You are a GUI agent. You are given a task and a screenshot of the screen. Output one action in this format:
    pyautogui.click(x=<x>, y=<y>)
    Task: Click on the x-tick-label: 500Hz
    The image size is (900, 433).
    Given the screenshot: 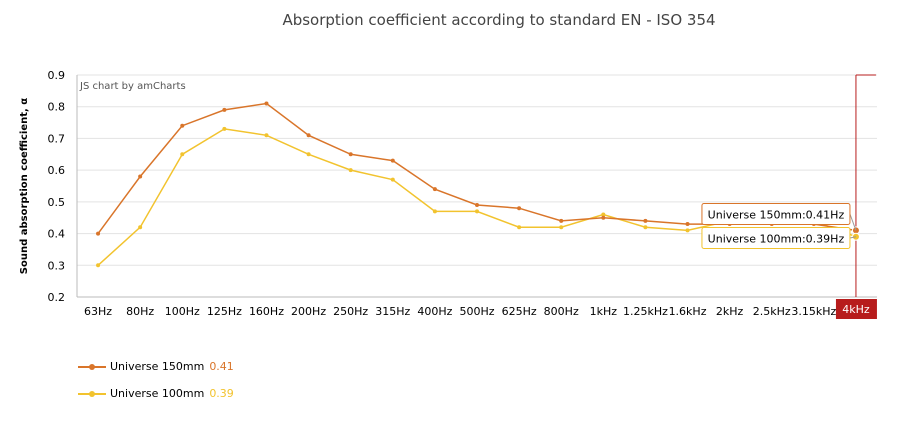 What is the action you would take?
    pyautogui.click(x=476, y=311)
    